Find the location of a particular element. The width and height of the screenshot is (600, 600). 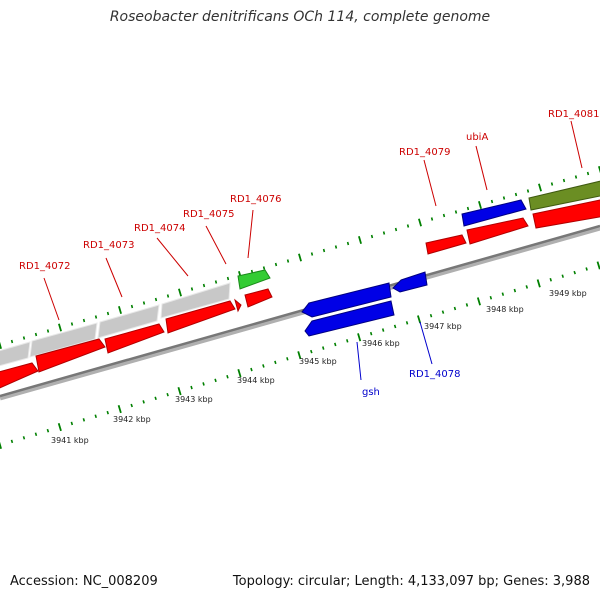

reverse-gene-lane is located at coordinates (364, 304).